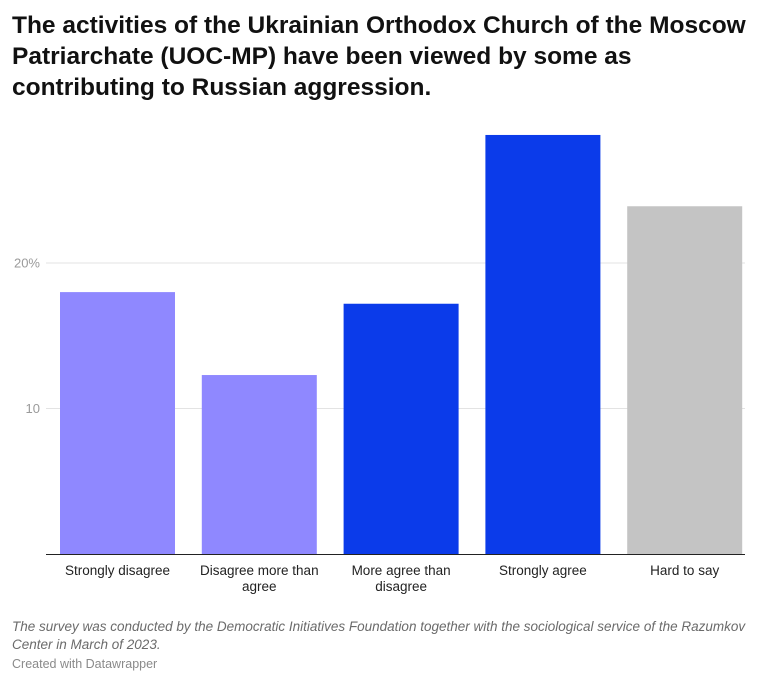 The width and height of the screenshot is (770, 686). What do you see at coordinates (543, 570) in the screenshot?
I see `x-tick-label: Strongly agree` at bounding box center [543, 570].